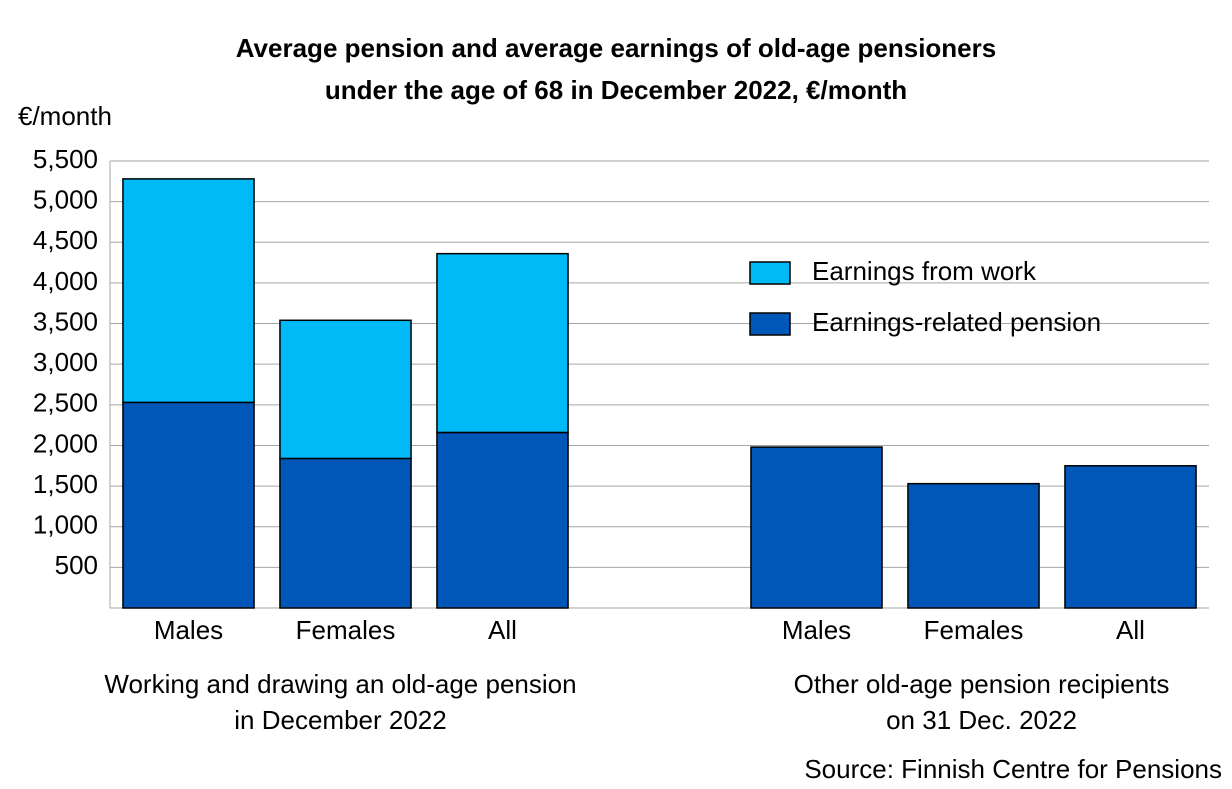 This screenshot has width=1232, height=789. Describe the element at coordinates (65, 116) in the screenshot. I see `y-axis-label: €/month` at that location.